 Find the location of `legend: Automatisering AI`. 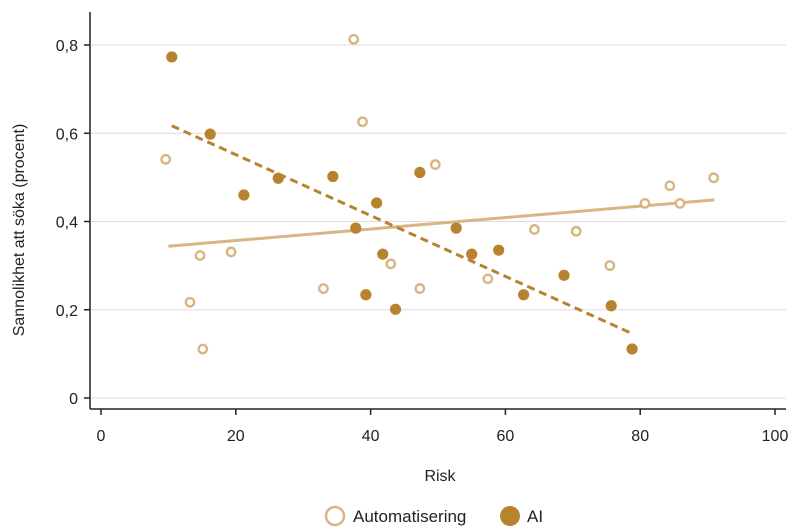

legend: Automatisering AI is located at coordinates (433, 516).